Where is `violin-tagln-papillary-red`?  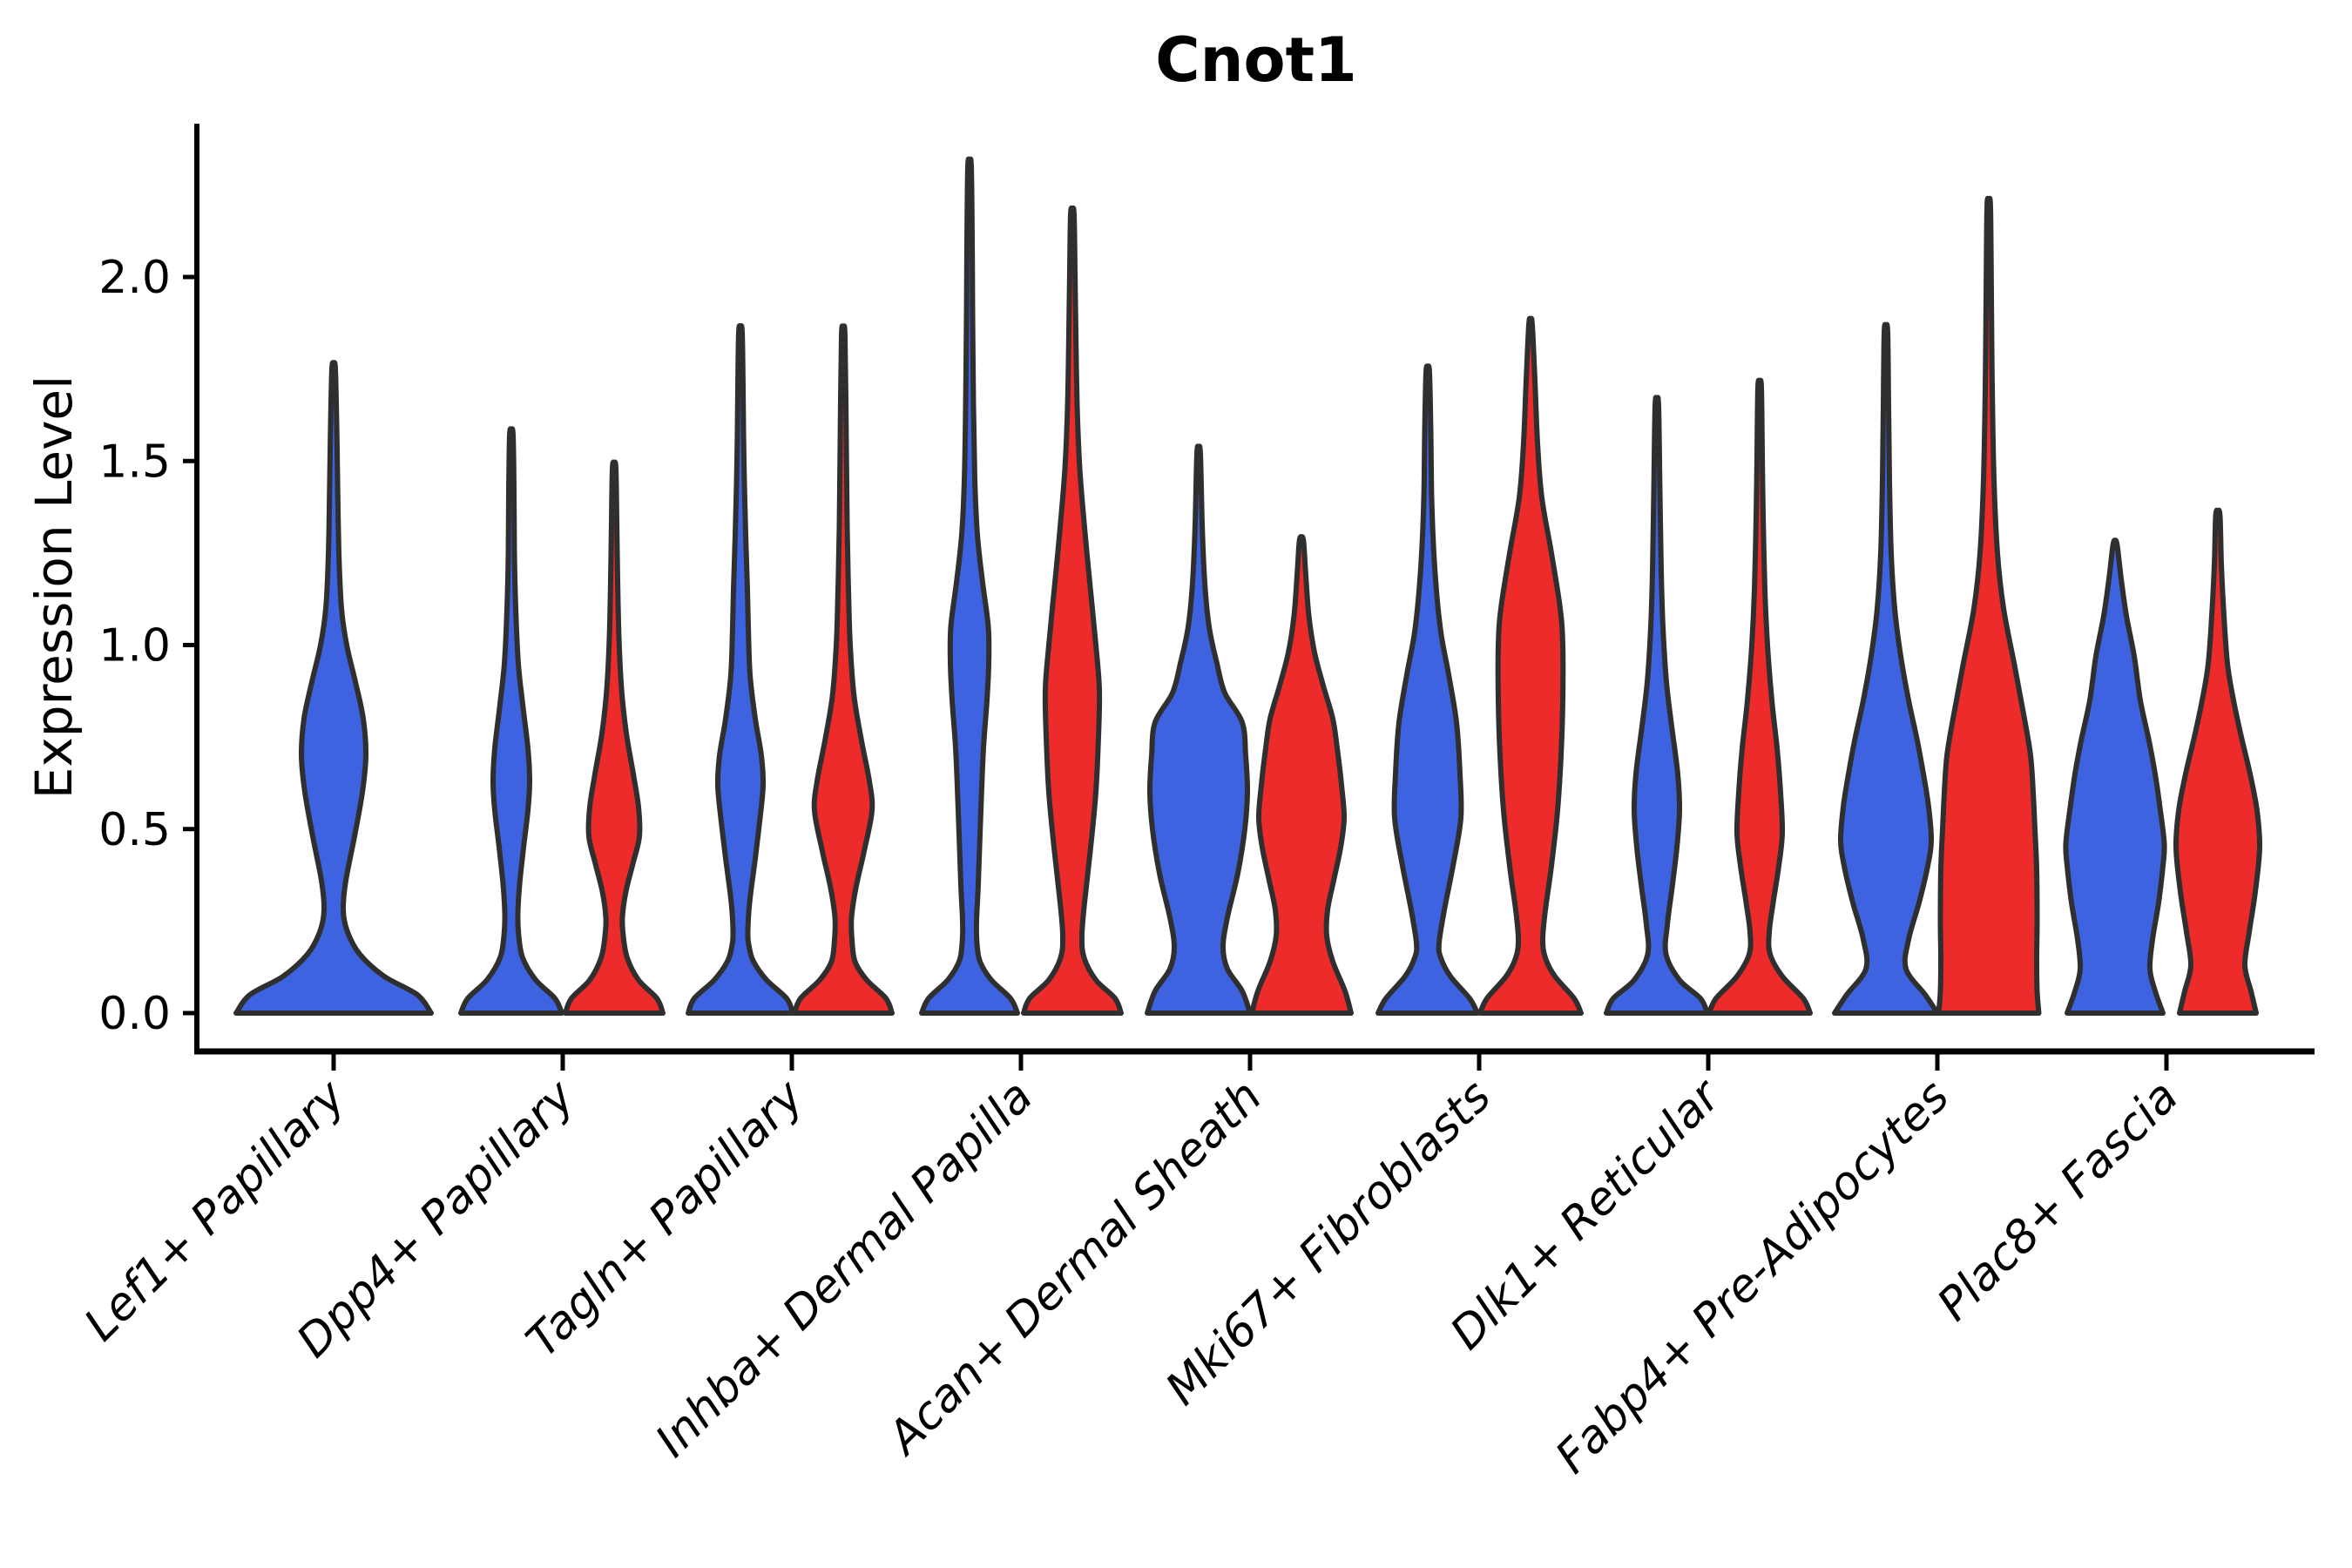 violin-tagln-papillary-red is located at coordinates (844, 669).